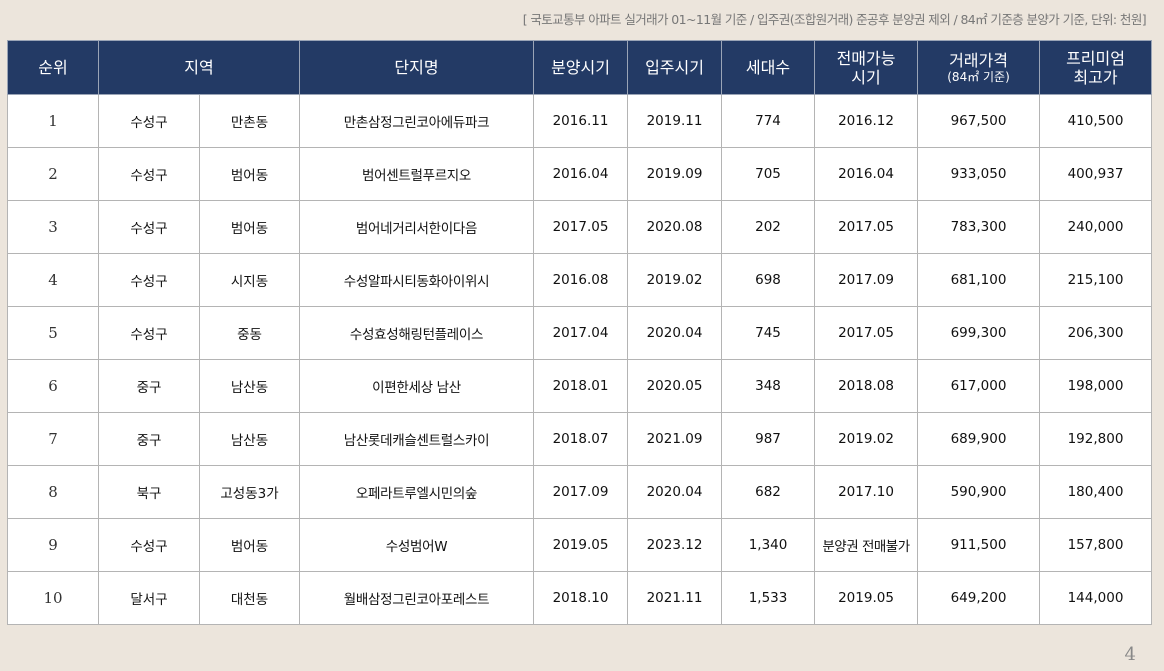 This screenshot has width=1164, height=671. Describe the element at coordinates (581, 280) in the screenshot. I see `cell-sale-period: 2016.08` at that location.